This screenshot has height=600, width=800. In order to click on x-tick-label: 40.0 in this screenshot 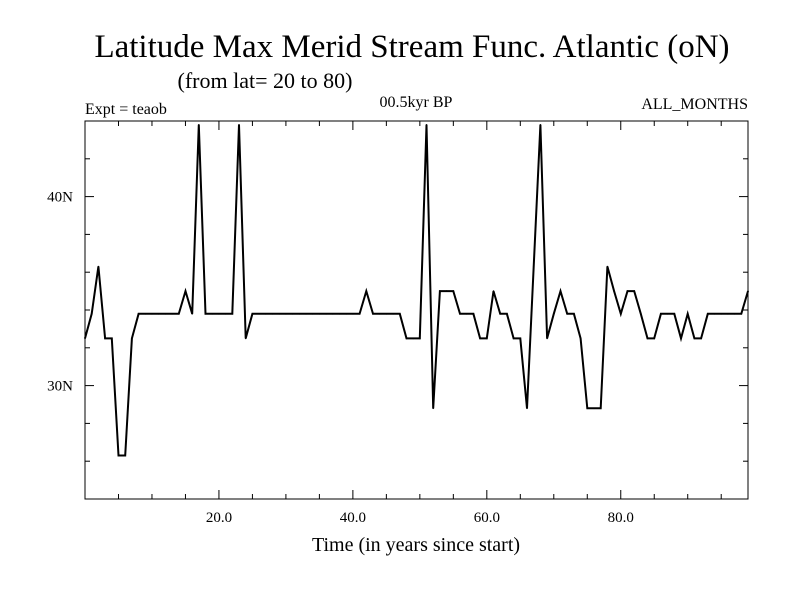, I will do `click(353, 518)`.